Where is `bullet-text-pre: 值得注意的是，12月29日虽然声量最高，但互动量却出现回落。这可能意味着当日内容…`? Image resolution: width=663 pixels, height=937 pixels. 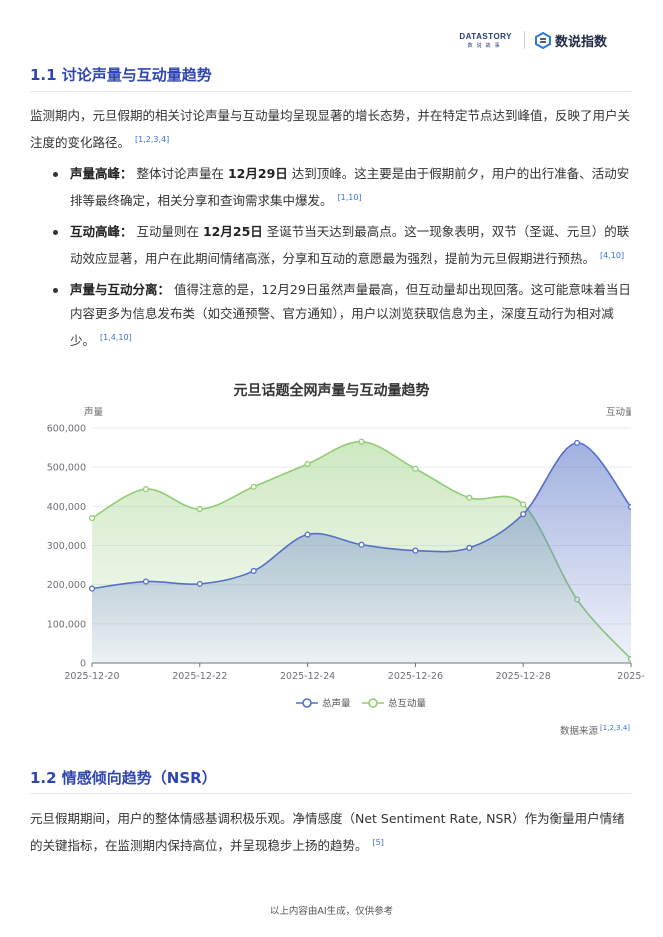
bullet-text-pre: 值得注意的是，12月29日虽然声量最高，但互动量却出现回落。这可能意味着当日内容… is located at coordinates (350, 315).